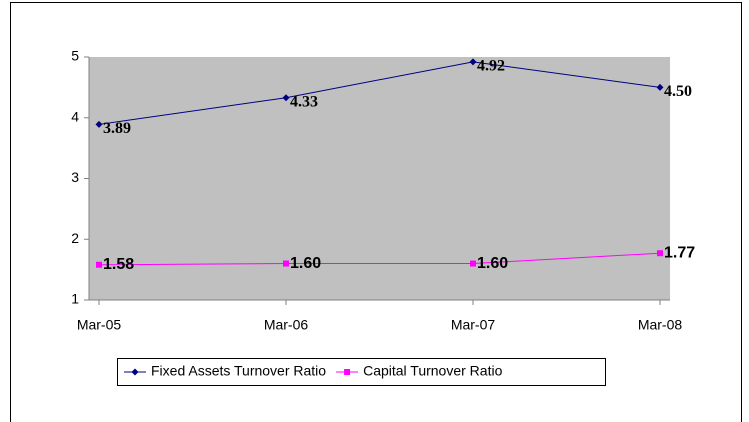 The height and width of the screenshot is (422, 749). What do you see at coordinates (304, 101) in the screenshot?
I see `data-label: 4.33` at bounding box center [304, 101].